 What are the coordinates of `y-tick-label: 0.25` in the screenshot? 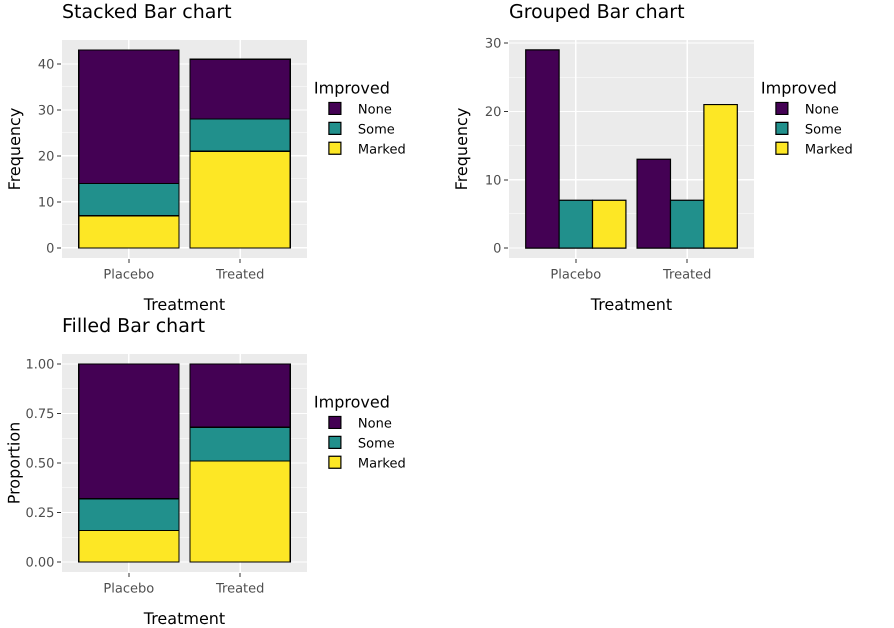 It's located at (39, 514).